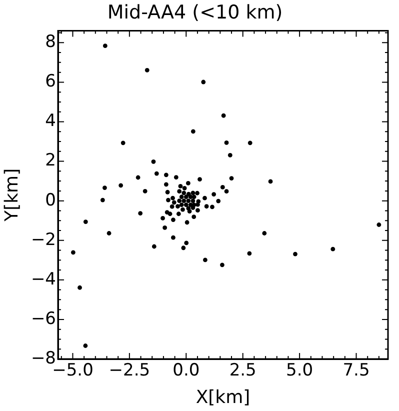 Image resolution: width=399 pixels, height=411 pixels. Describe the element at coordinates (43, 240) in the screenshot. I see `y-tick-label: −2` at that location.